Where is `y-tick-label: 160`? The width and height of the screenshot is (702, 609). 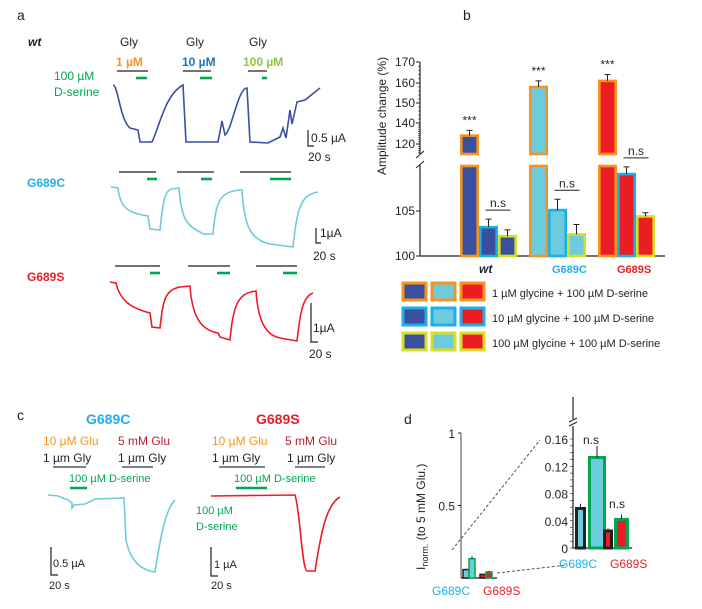 y-tick-label: 160 is located at coordinates (405, 83).